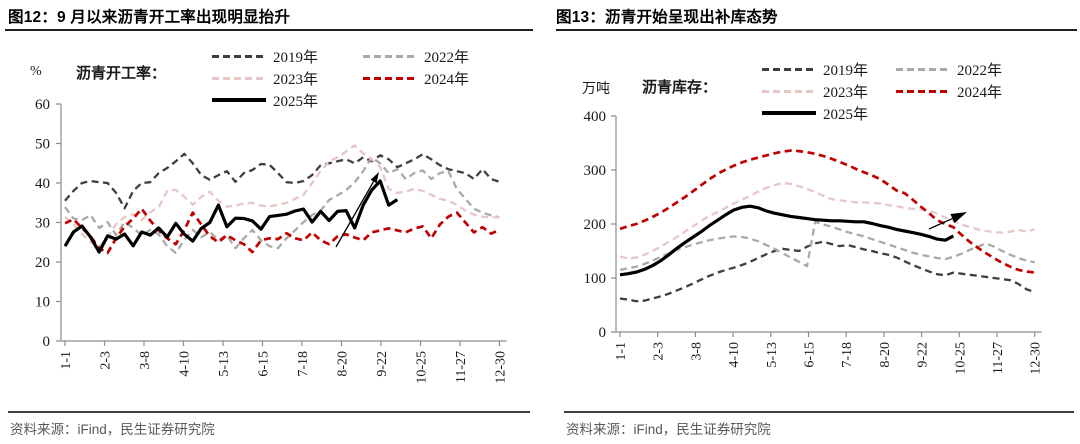 The width and height of the screenshot is (1080, 444). Describe the element at coordinates (42, 263) in the screenshot. I see `y-tick-label: 20` at that location.